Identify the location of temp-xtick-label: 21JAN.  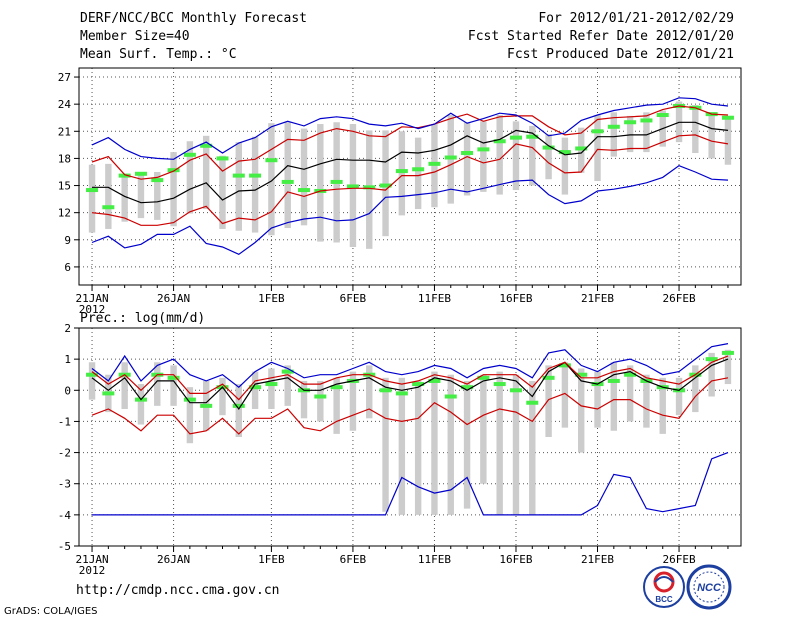
(91, 298).